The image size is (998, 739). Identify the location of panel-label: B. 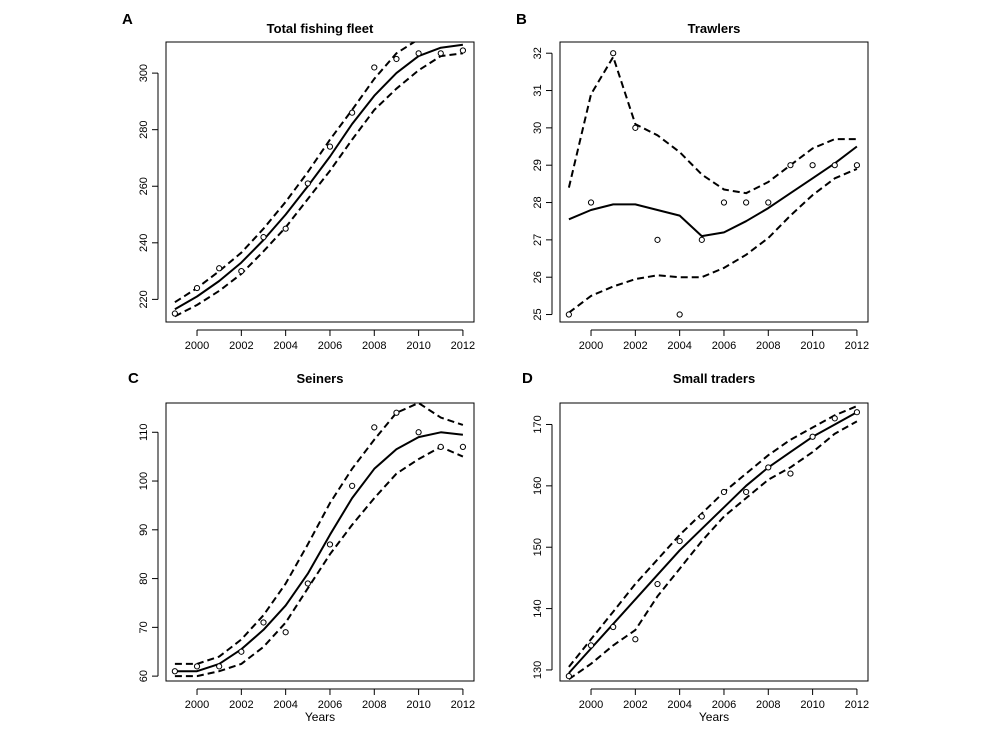
(521, 19).